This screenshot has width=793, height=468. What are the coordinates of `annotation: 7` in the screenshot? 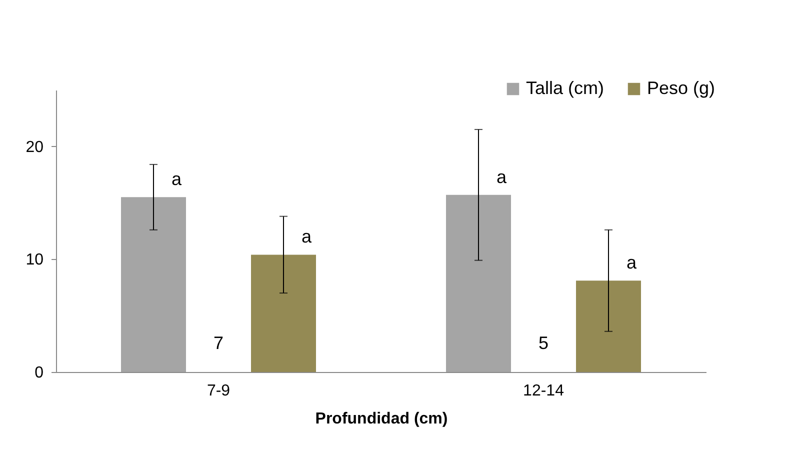 It's located at (218, 342).